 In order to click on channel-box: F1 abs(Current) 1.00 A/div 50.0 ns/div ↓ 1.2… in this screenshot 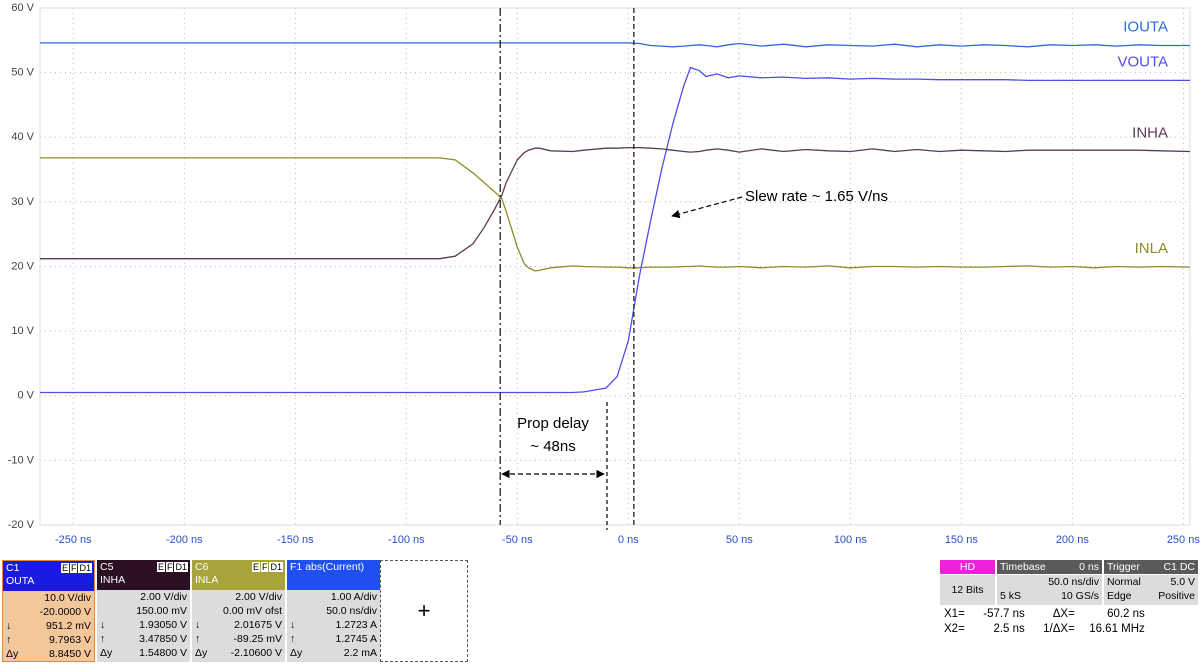, I will do `click(333, 611)`.